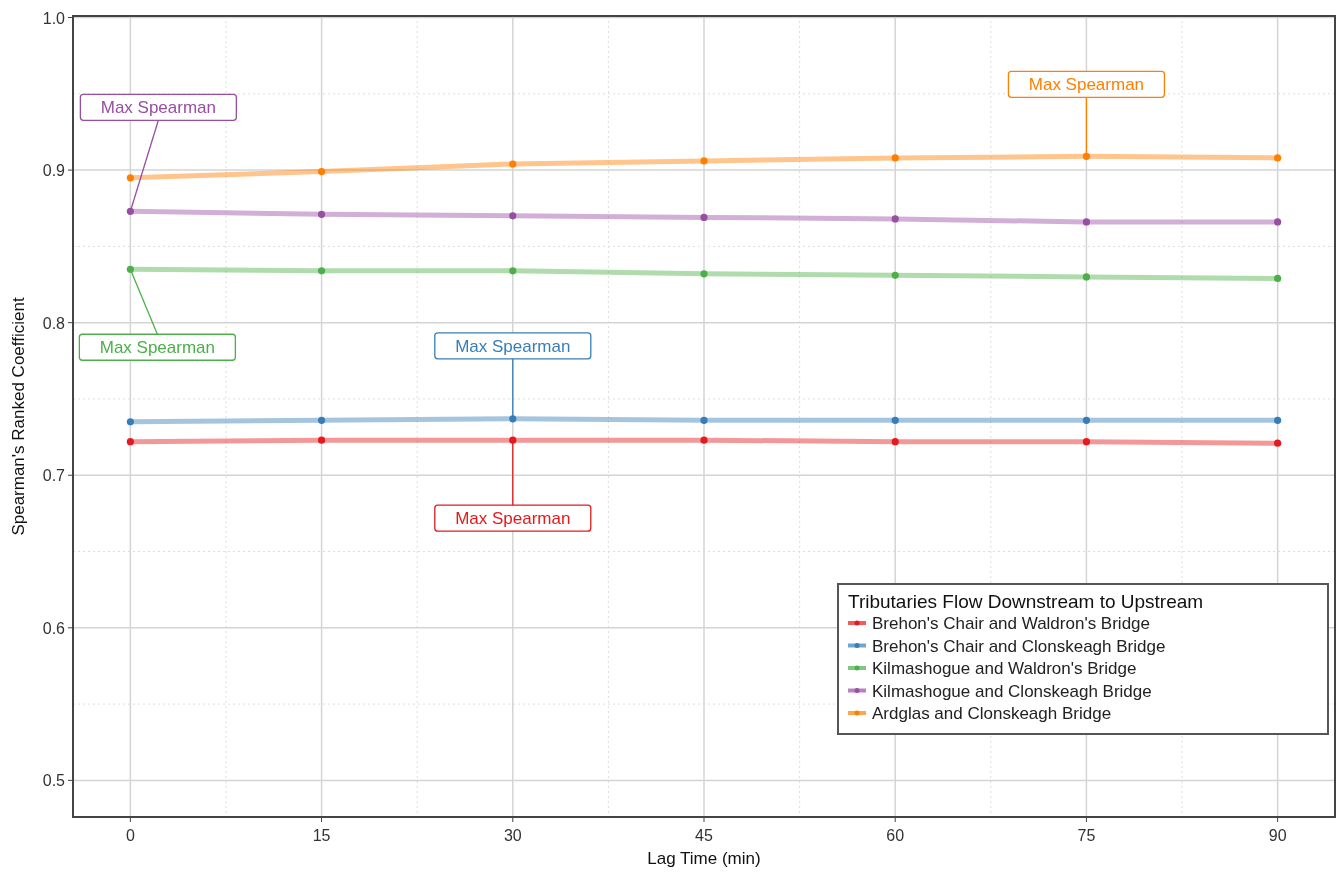  I want to click on legend-label: Brehon's Chair and Waldron's Bridge, so click(1011, 623).